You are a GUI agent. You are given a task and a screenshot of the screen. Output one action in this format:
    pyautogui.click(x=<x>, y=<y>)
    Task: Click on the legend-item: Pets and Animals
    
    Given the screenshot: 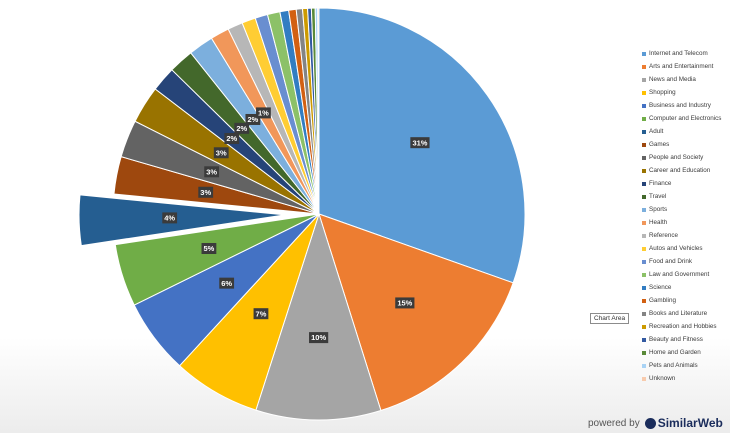 What is the action you would take?
    pyautogui.click(x=681, y=365)
    